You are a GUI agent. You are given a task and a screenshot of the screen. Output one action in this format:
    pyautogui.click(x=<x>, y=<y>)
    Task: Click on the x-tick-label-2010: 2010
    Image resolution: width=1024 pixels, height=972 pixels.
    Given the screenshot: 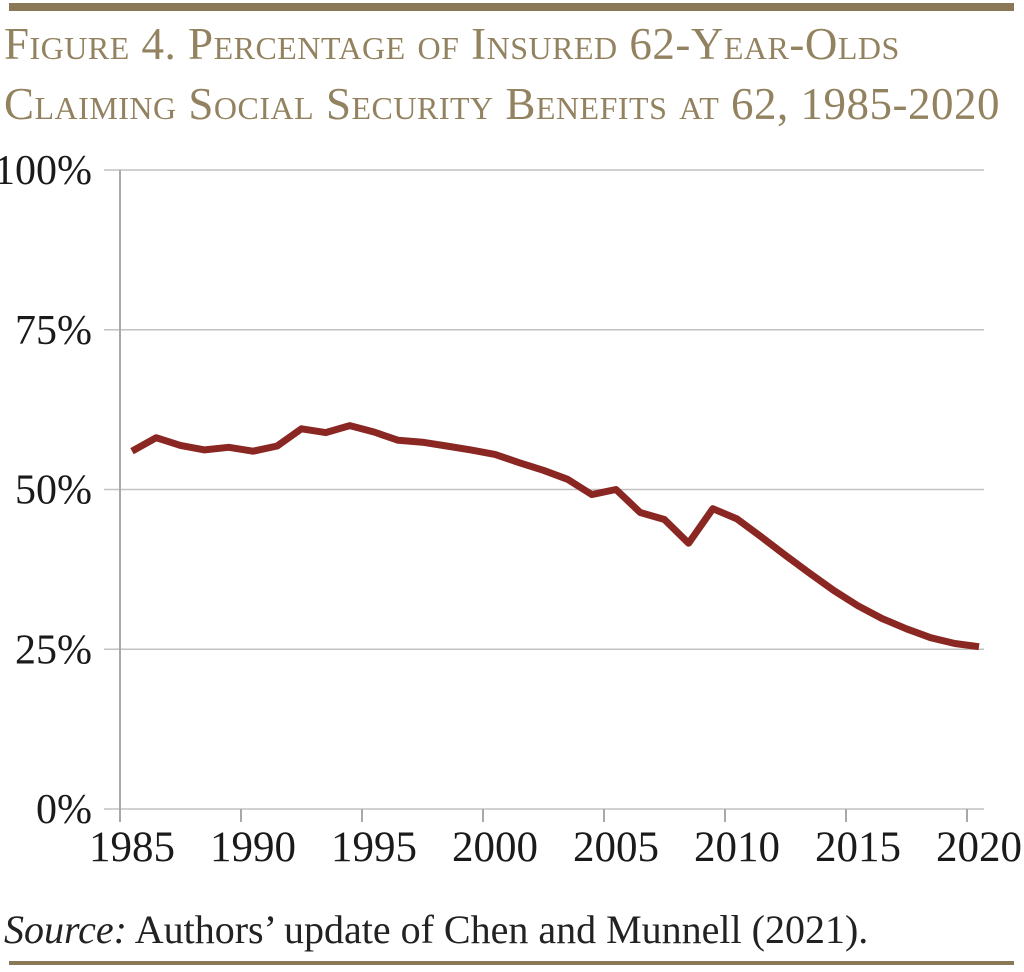 What is the action you would take?
    pyautogui.click(x=737, y=847)
    